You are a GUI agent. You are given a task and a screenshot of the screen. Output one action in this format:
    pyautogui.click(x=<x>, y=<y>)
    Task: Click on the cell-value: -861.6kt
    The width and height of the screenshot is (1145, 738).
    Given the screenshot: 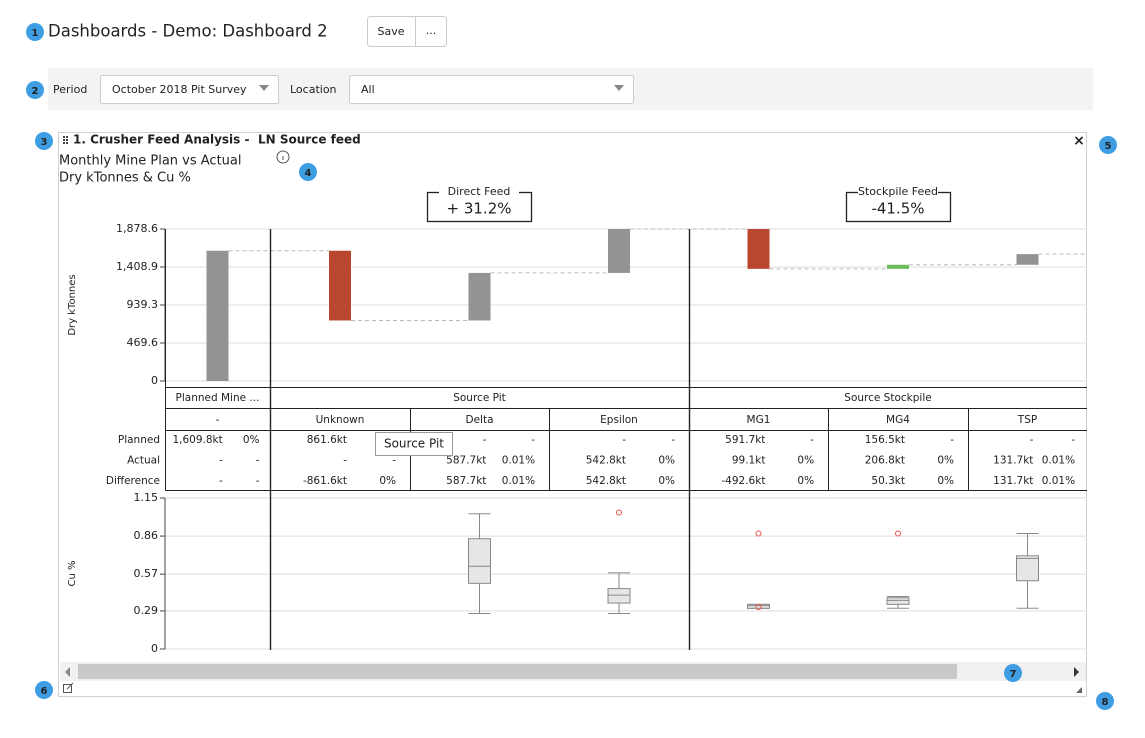 What is the action you would take?
    pyautogui.click(x=325, y=481)
    